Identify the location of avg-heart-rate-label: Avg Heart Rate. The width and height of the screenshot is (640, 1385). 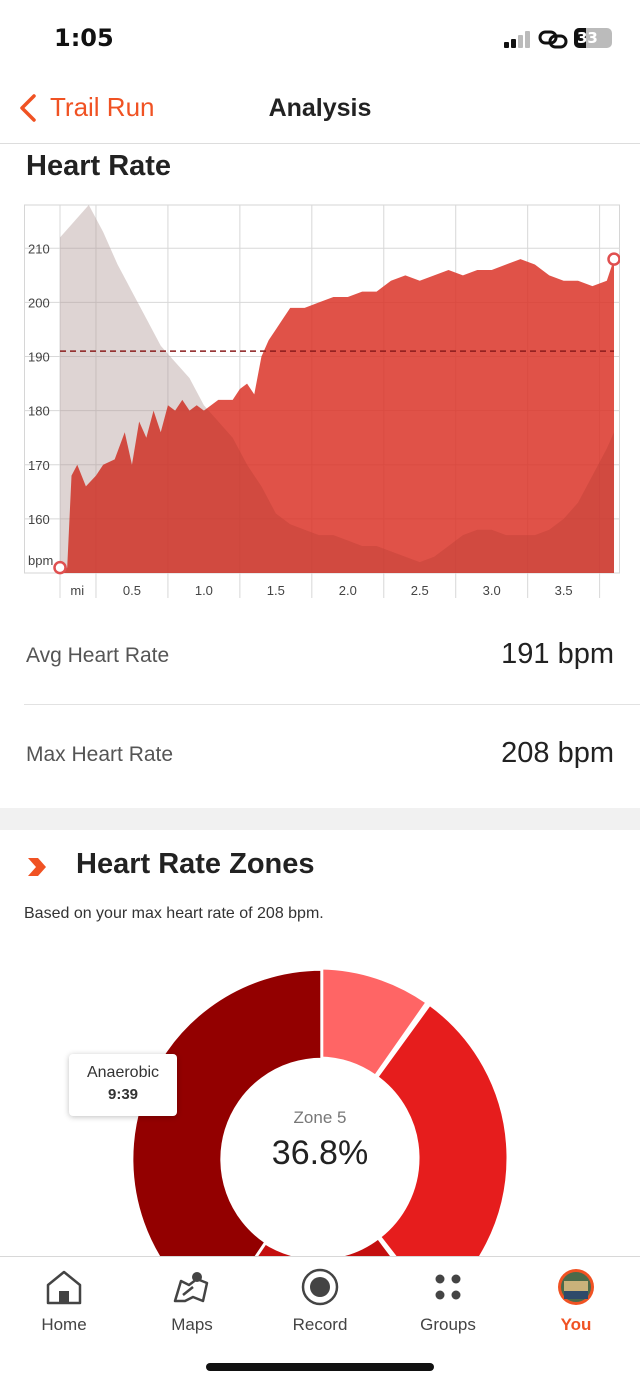
(98, 655).